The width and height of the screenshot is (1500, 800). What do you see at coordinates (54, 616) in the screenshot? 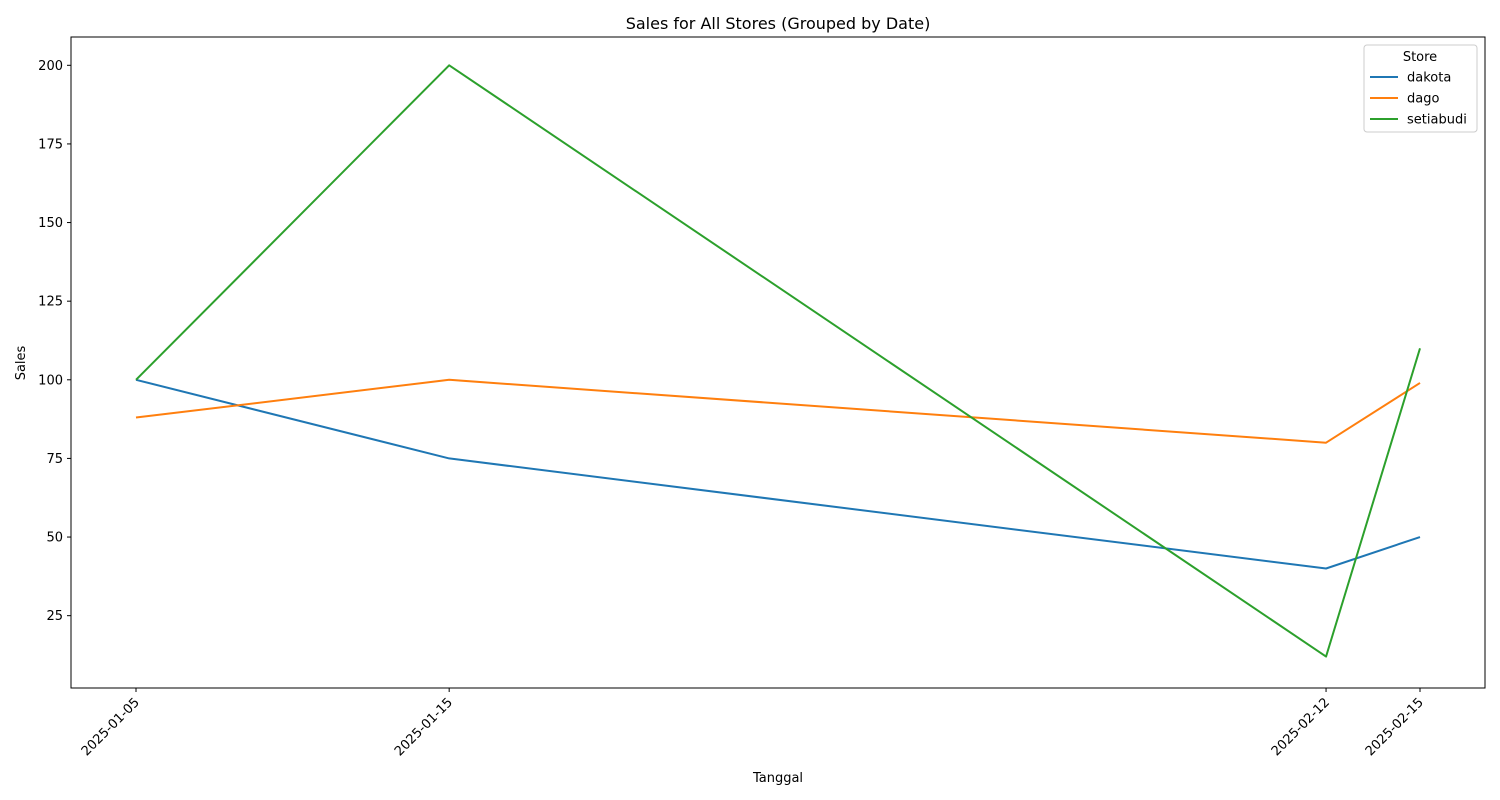
I see `y-tick-label: 25` at bounding box center [54, 616].